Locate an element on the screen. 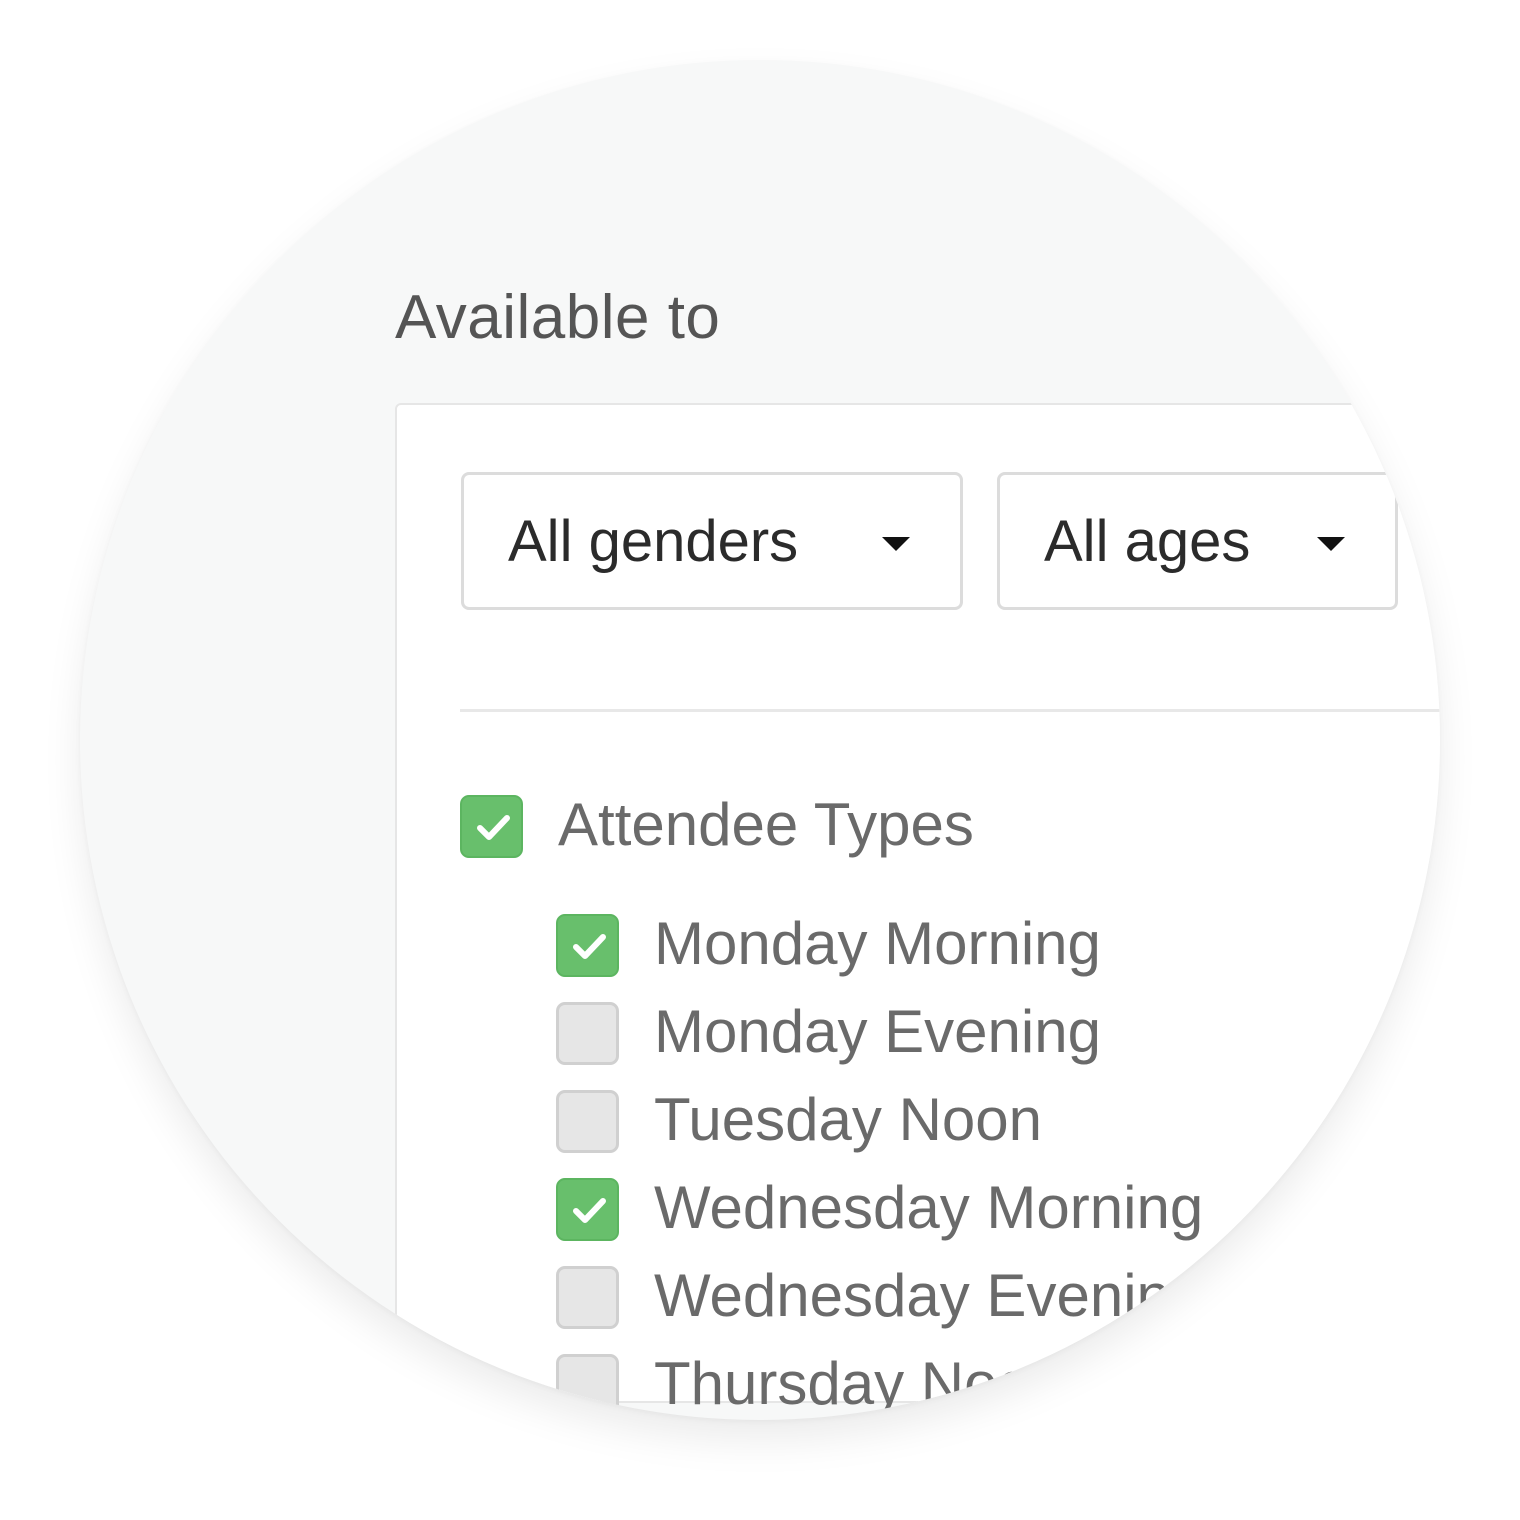  gender-select-value: All genders is located at coordinates (653, 541).